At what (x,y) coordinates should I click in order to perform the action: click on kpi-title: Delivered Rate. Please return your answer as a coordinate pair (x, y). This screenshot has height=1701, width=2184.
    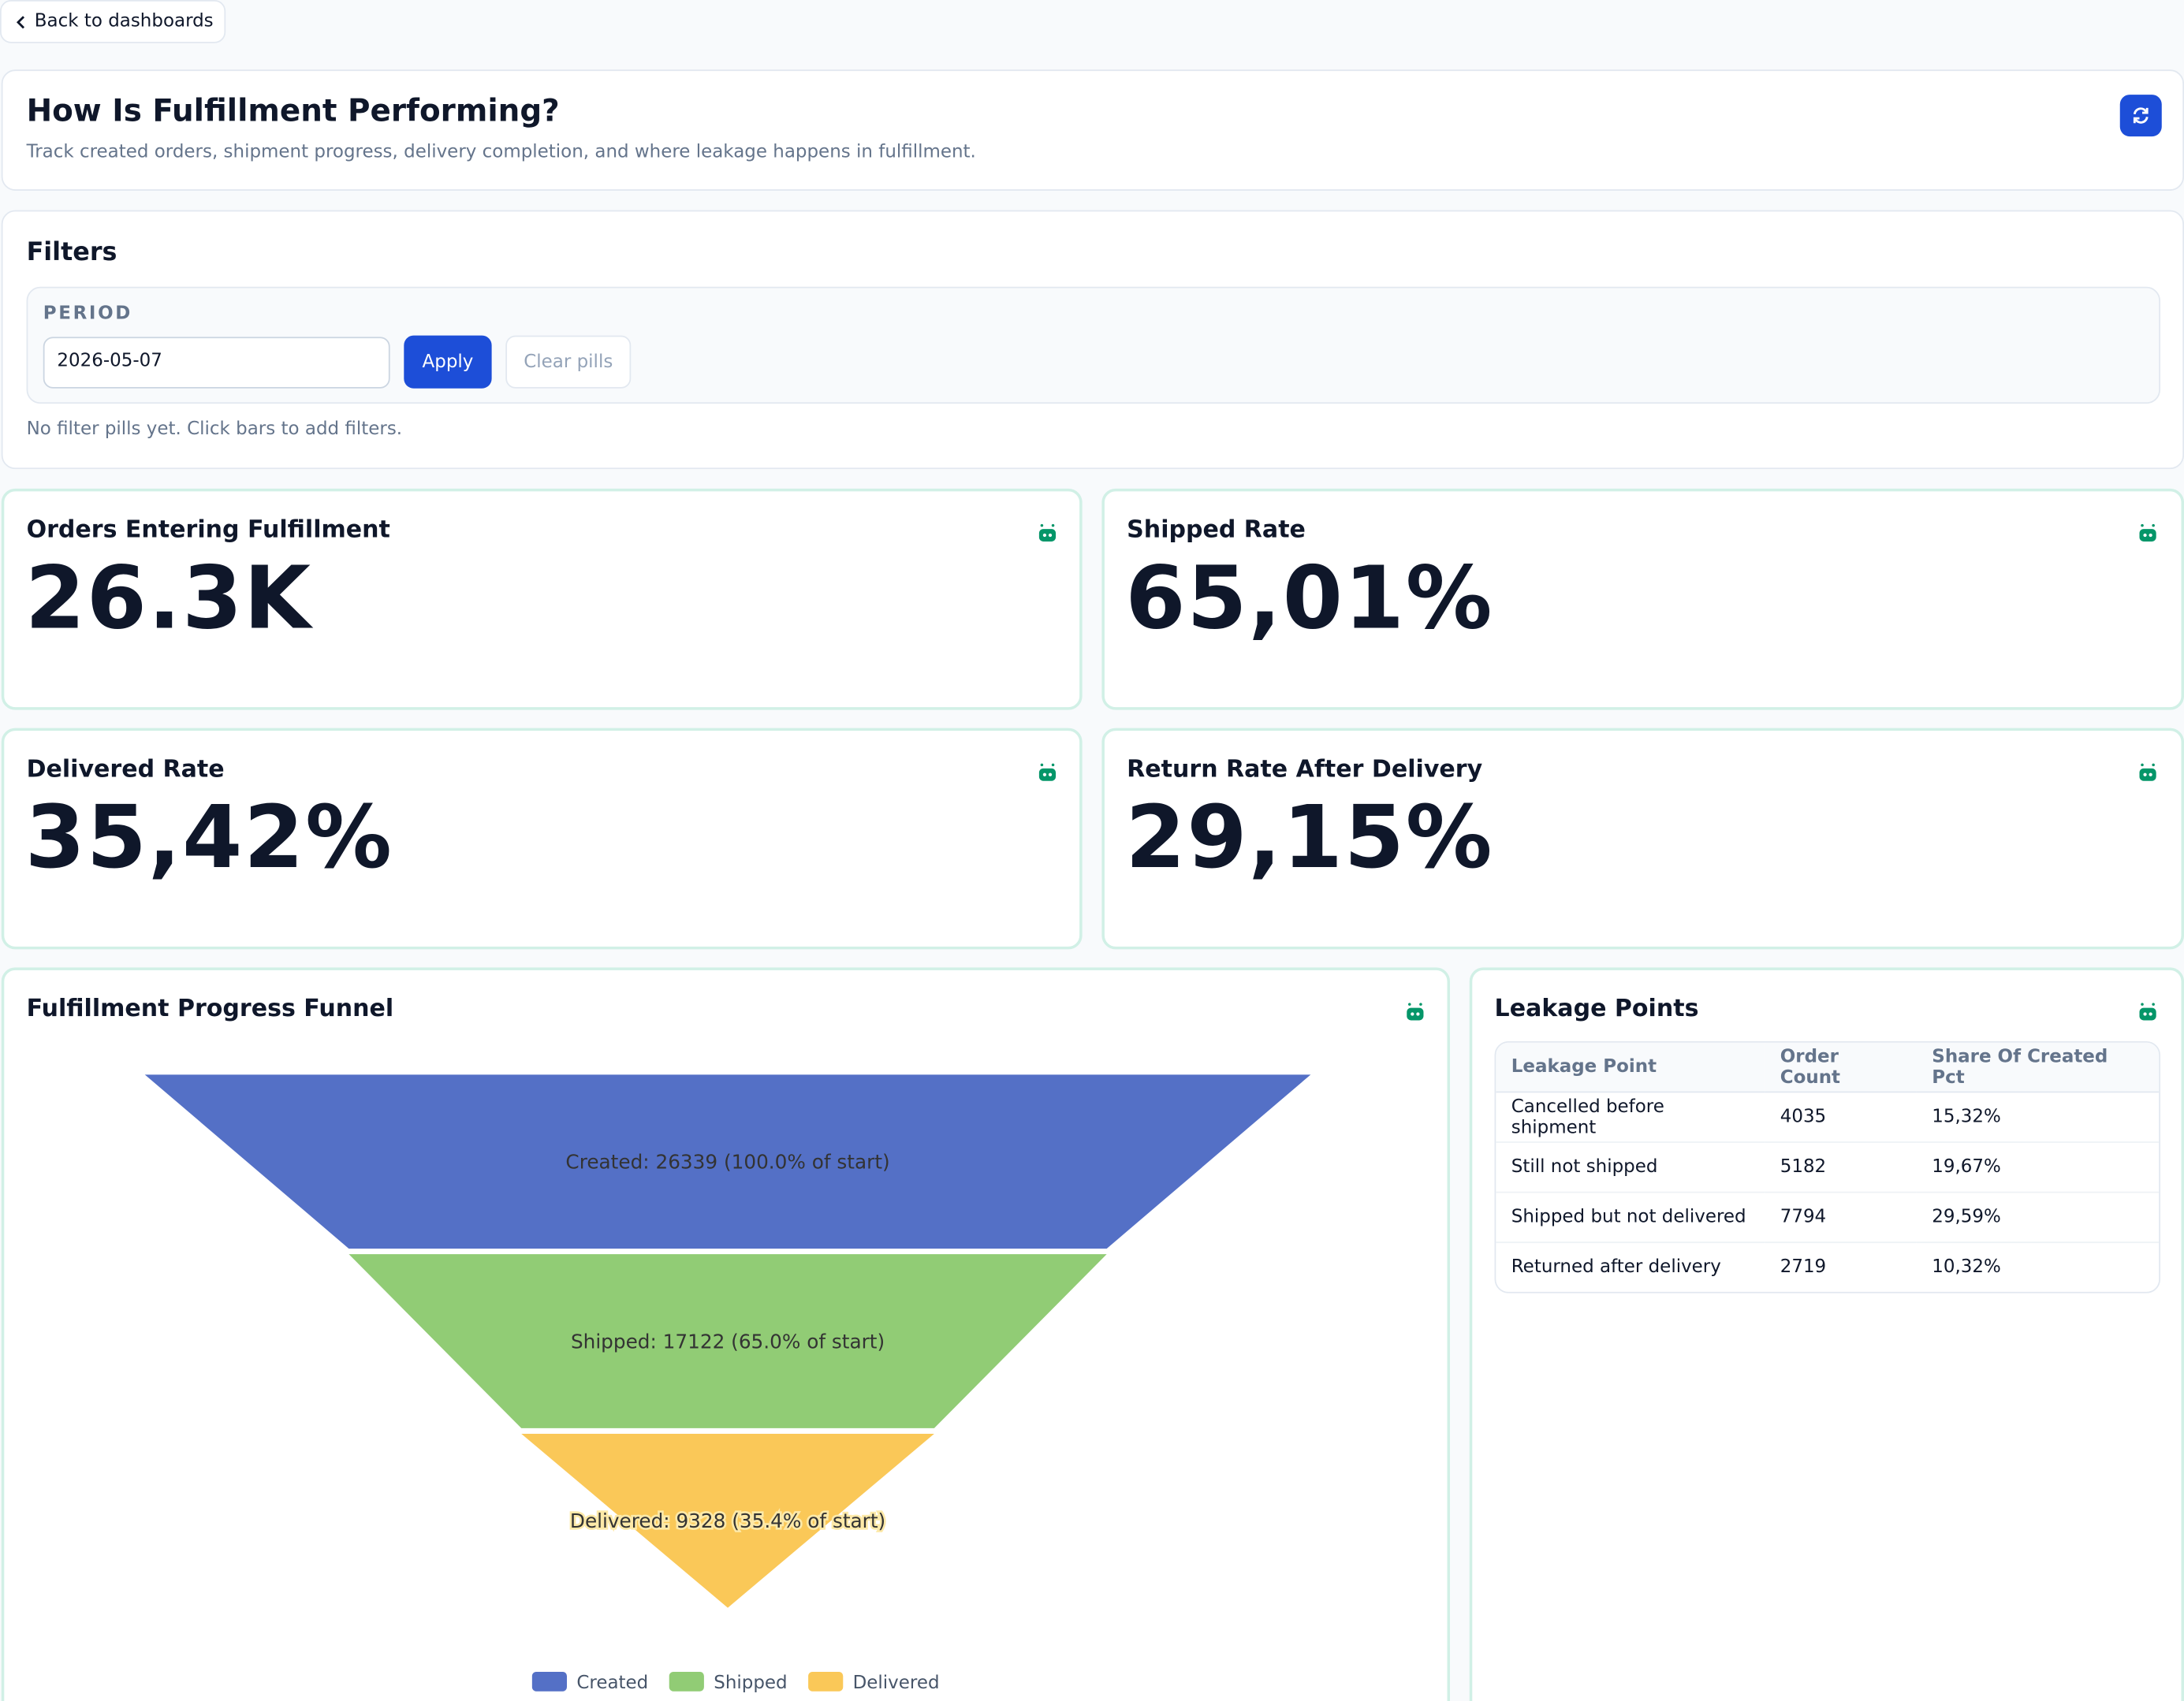
    Looking at the image, I should click on (125, 769).